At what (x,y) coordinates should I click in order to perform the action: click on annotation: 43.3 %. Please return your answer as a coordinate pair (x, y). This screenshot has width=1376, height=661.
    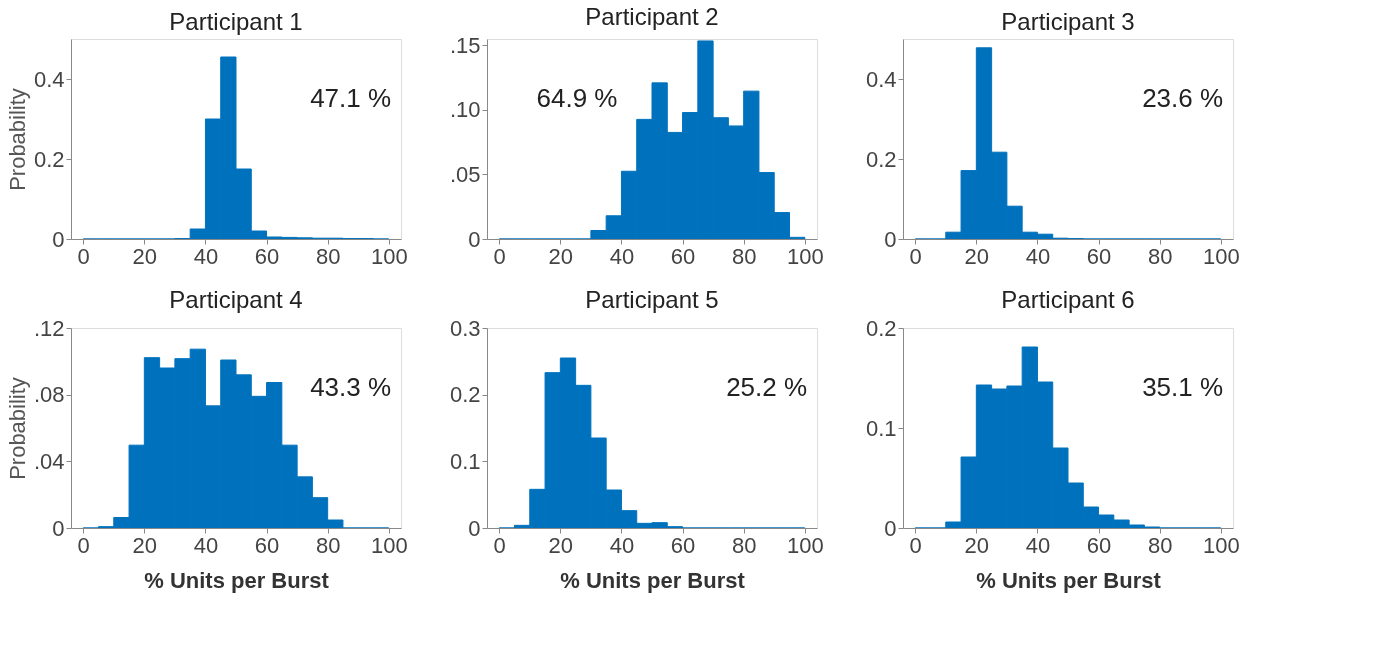
    Looking at the image, I should click on (351, 387).